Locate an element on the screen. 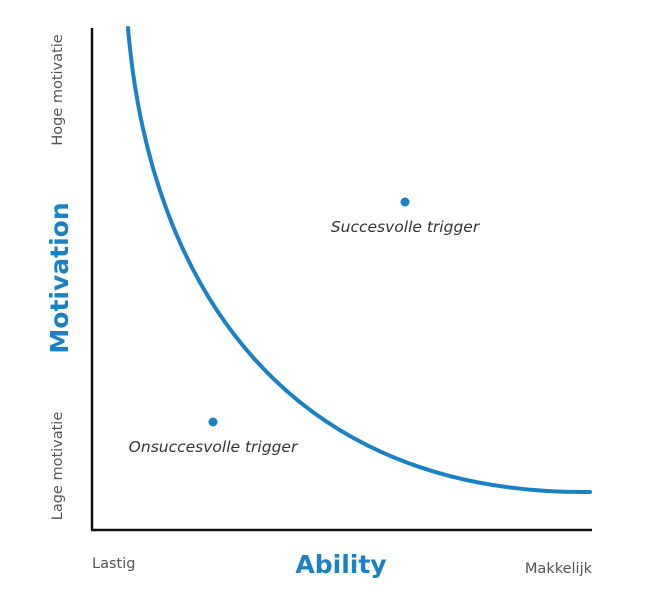 This screenshot has height=590, width=672. x-axis-low-label: Lastig is located at coordinates (113, 564).